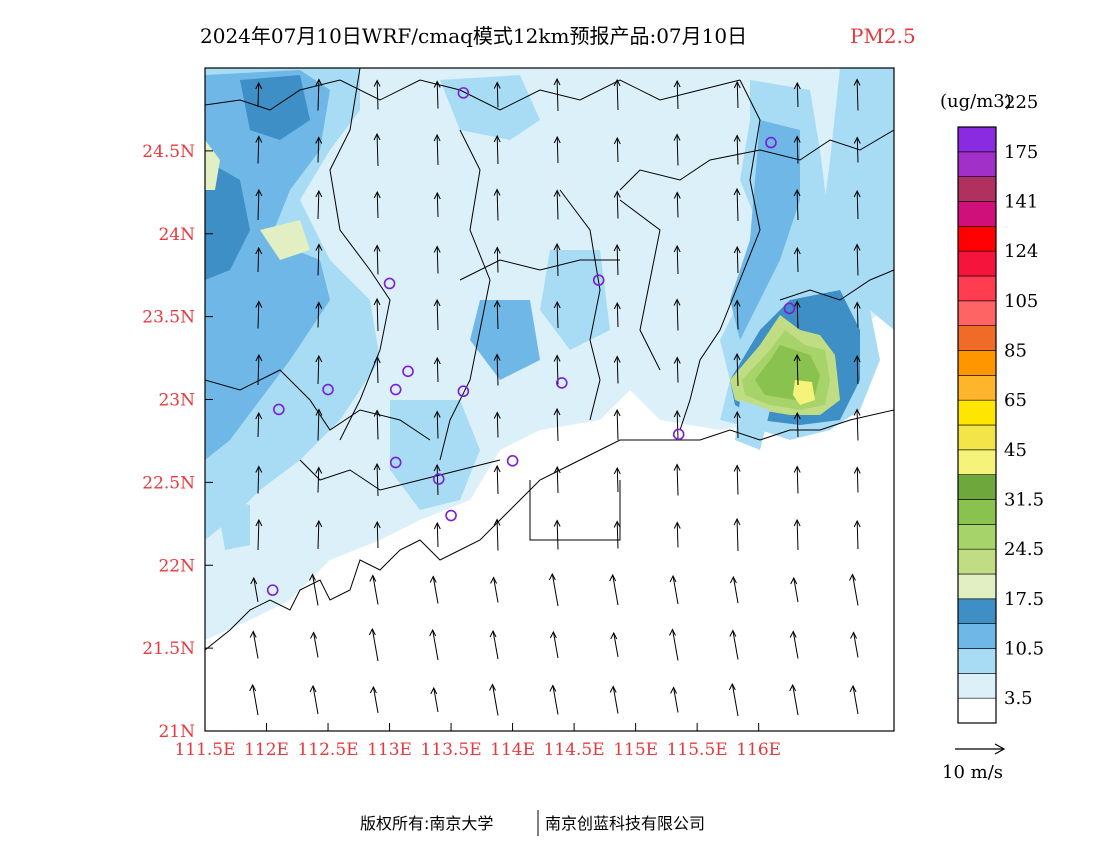 Image resolution: width=1100 pixels, height=850 pixels. What do you see at coordinates (1021, 152) in the screenshot?
I see `colorbar-label: 175` at bounding box center [1021, 152].